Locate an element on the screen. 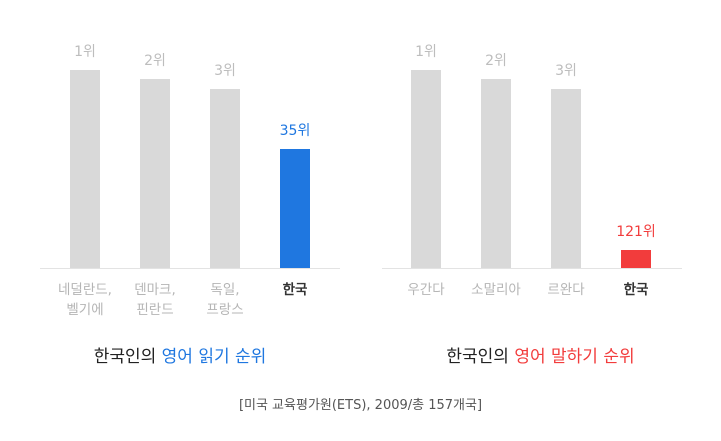 This screenshot has width=721, height=441. speaking-rank-label-1: 1위 is located at coordinates (426, 52).